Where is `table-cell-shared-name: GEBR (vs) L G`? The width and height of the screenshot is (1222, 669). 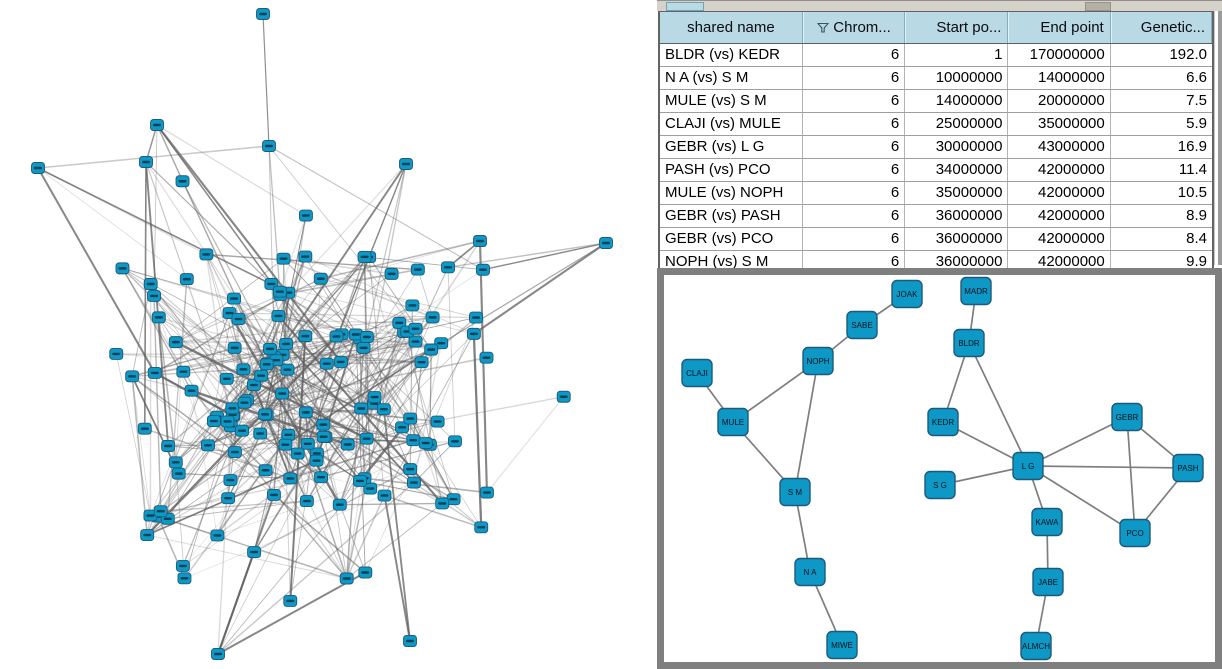 table-cell-shared-name: GEBR (vs) L G is located at coordinates (731, 147).